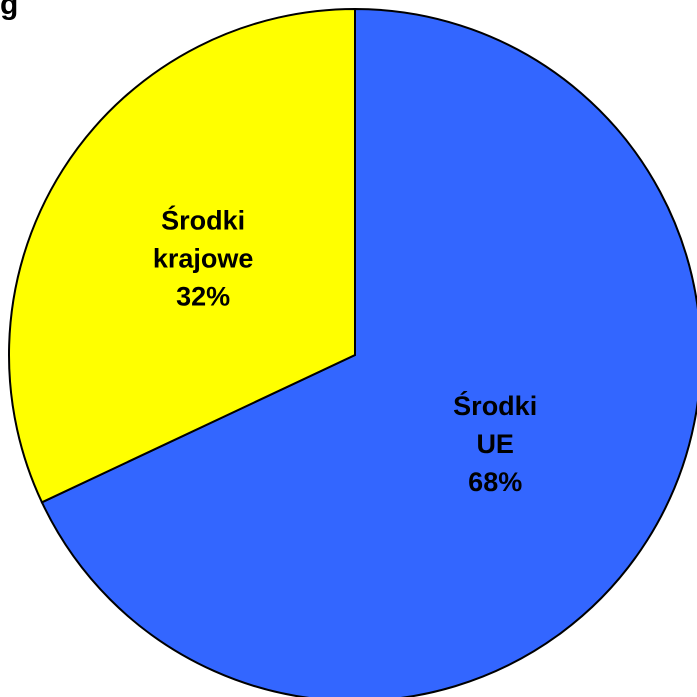 The width and height of the screenshot is (697, 697). What do you see at coordinates (203, 259) in the screenshot?
I see `slice-label-1-line-1: krajowe` at bounding box center [203, 259].